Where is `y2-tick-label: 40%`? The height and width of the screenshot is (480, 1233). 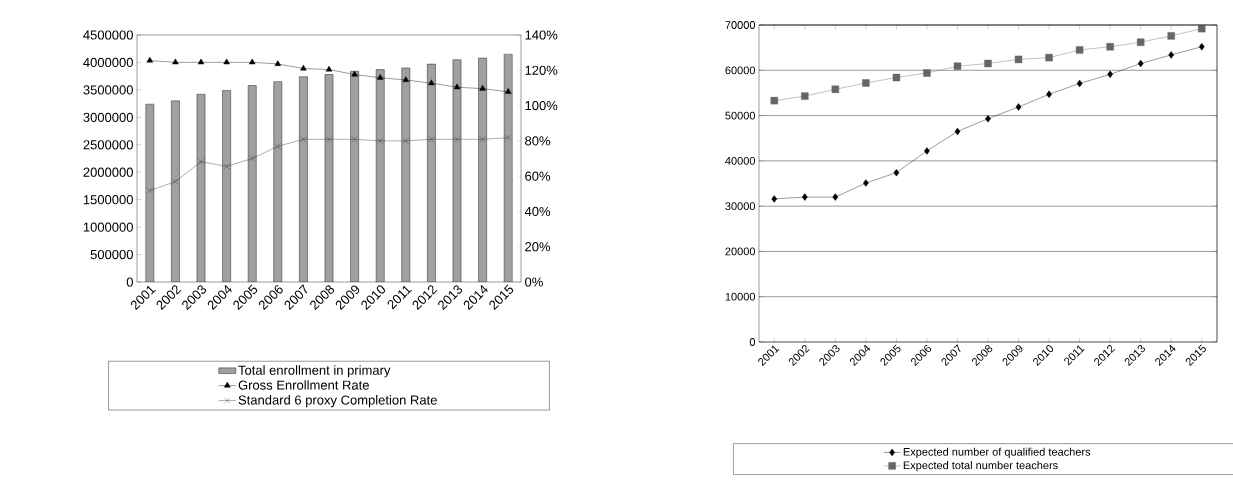 y2-tick-label: 40% is located at coordinates (537, 211).